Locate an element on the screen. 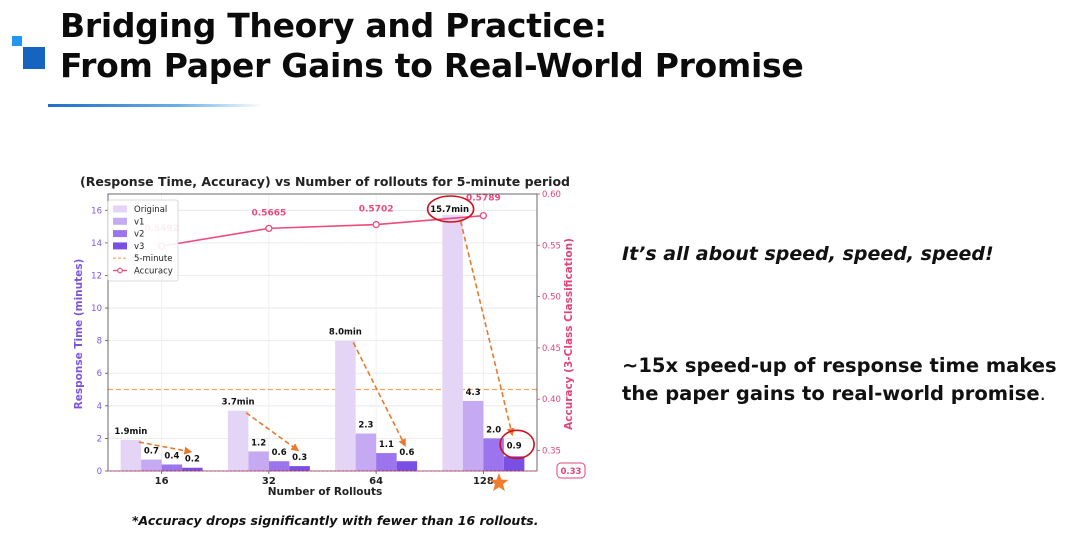 The width and height of the screenshot is (1080, 539). y2-bottom-badge is located at coordinates (571, 470).